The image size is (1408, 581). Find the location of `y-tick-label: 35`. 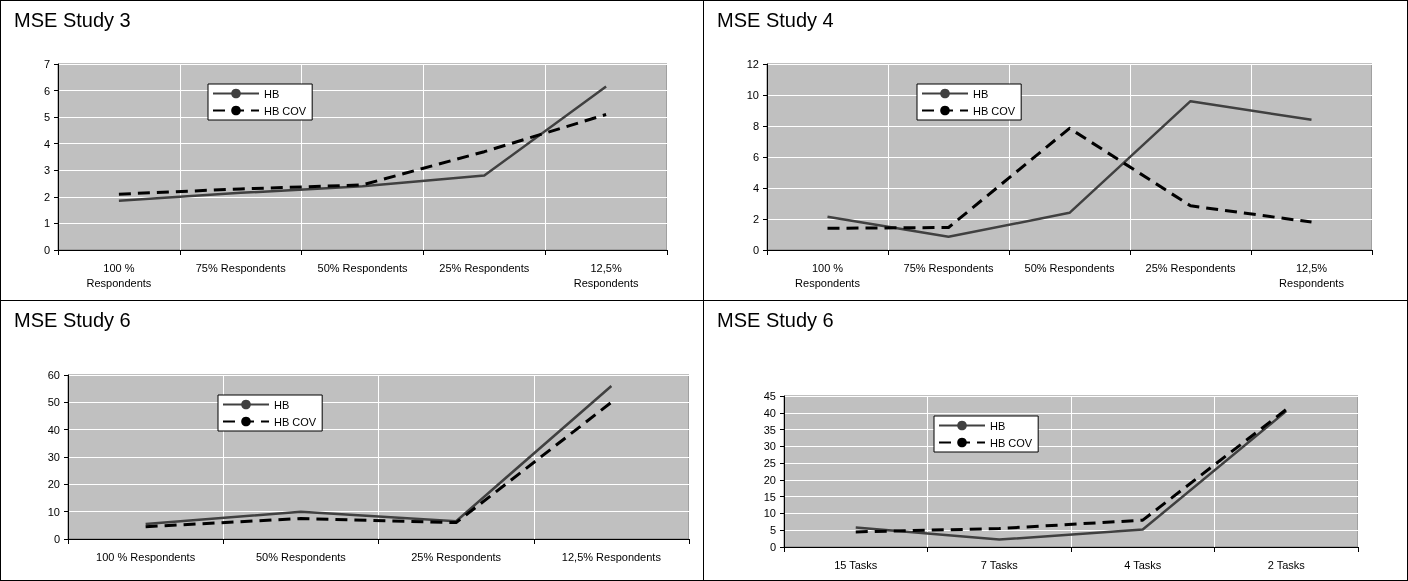

y-tick-label: 35 is located at coordinates (769, 429).